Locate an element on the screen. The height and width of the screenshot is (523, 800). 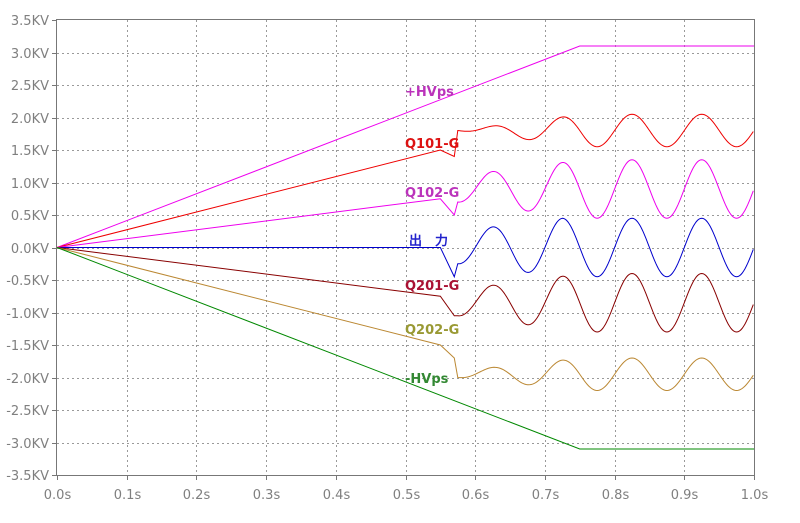
x-tick-label: 0.8s is located at coordinates (616, 495).